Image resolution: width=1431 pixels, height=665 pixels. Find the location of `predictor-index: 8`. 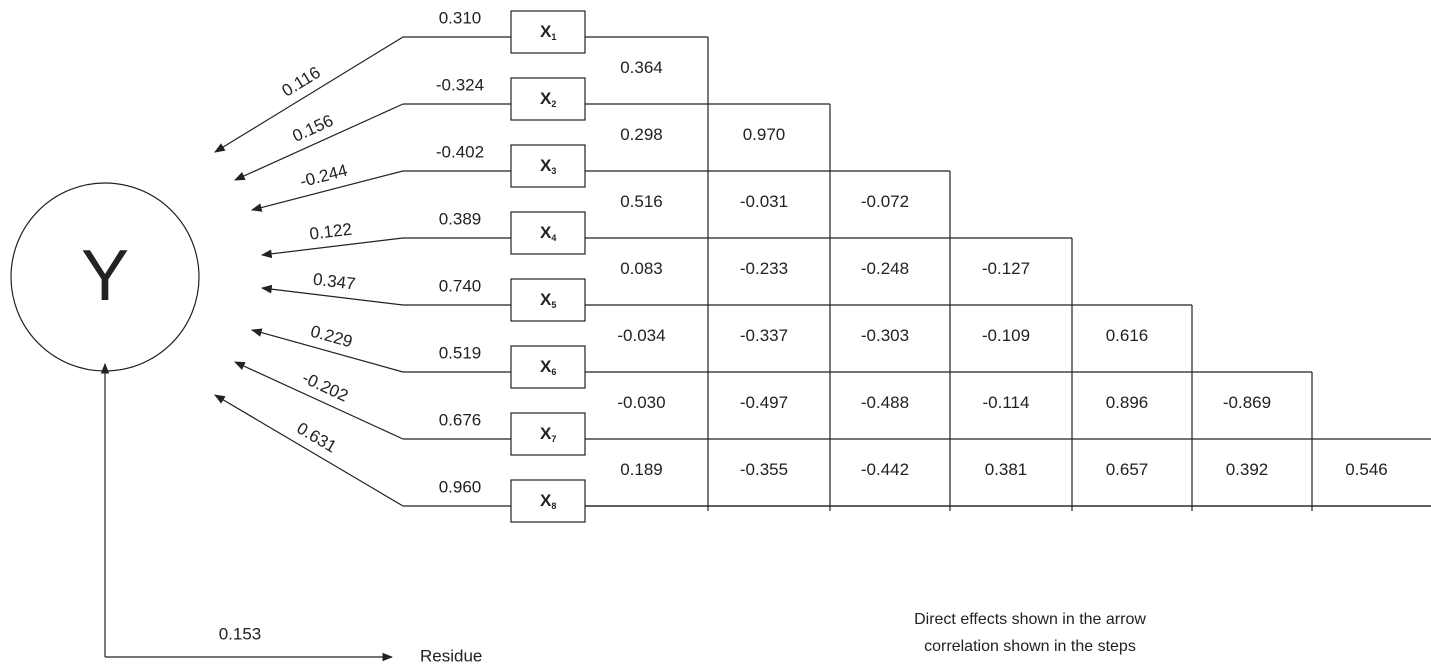

predictor-index: 8 is located at coordinates (553, 506).